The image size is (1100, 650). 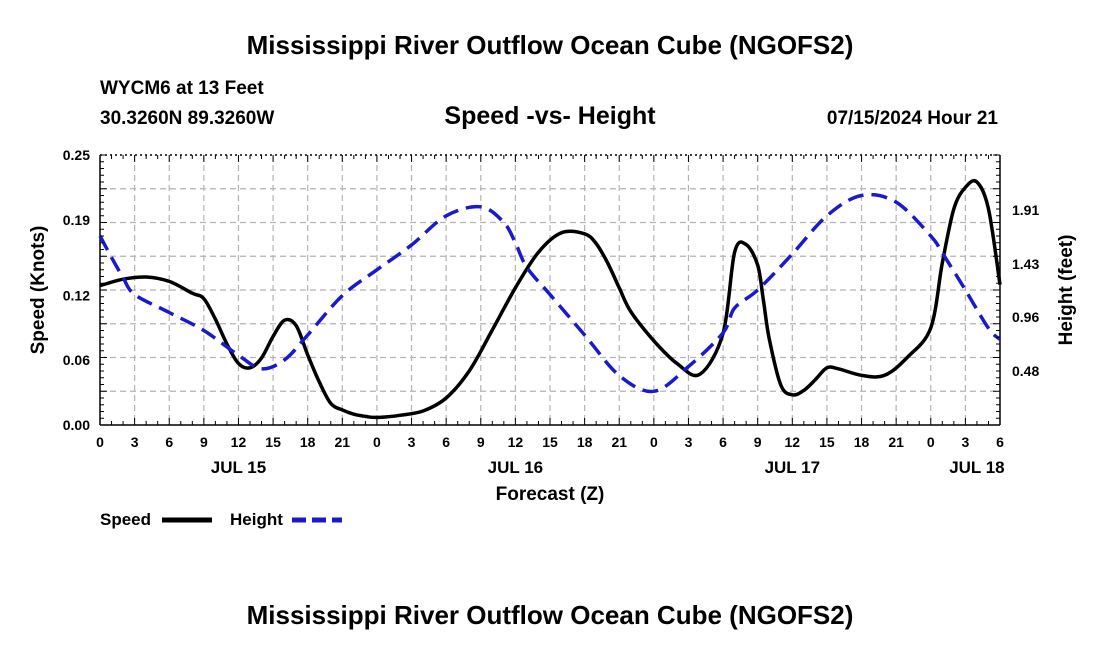 What do you see at coordinates (125, 519) in the screenshot?
I see `legend-speed-label: Speed` at bounding box center [125, 519].